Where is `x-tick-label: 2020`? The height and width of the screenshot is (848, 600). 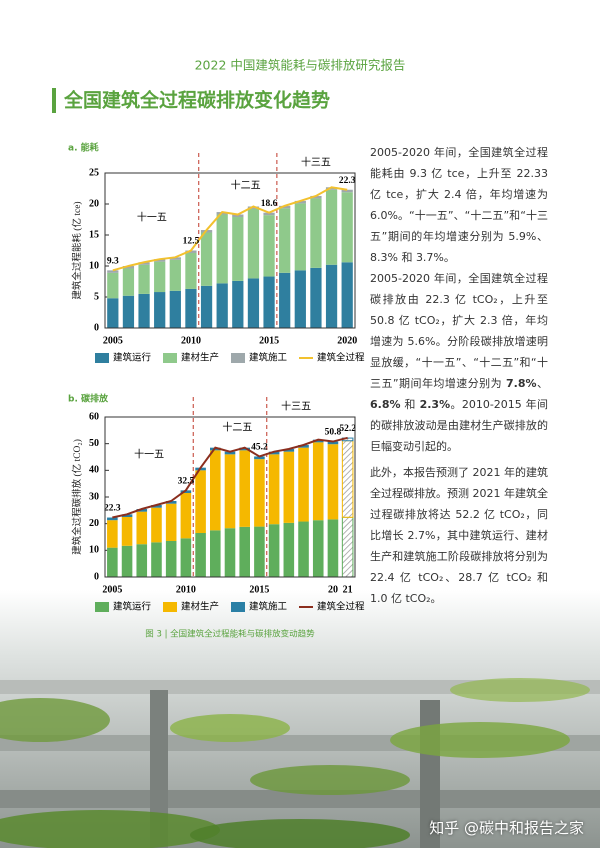 x-tick-label: 2020 is located at coordinates (347, 340).